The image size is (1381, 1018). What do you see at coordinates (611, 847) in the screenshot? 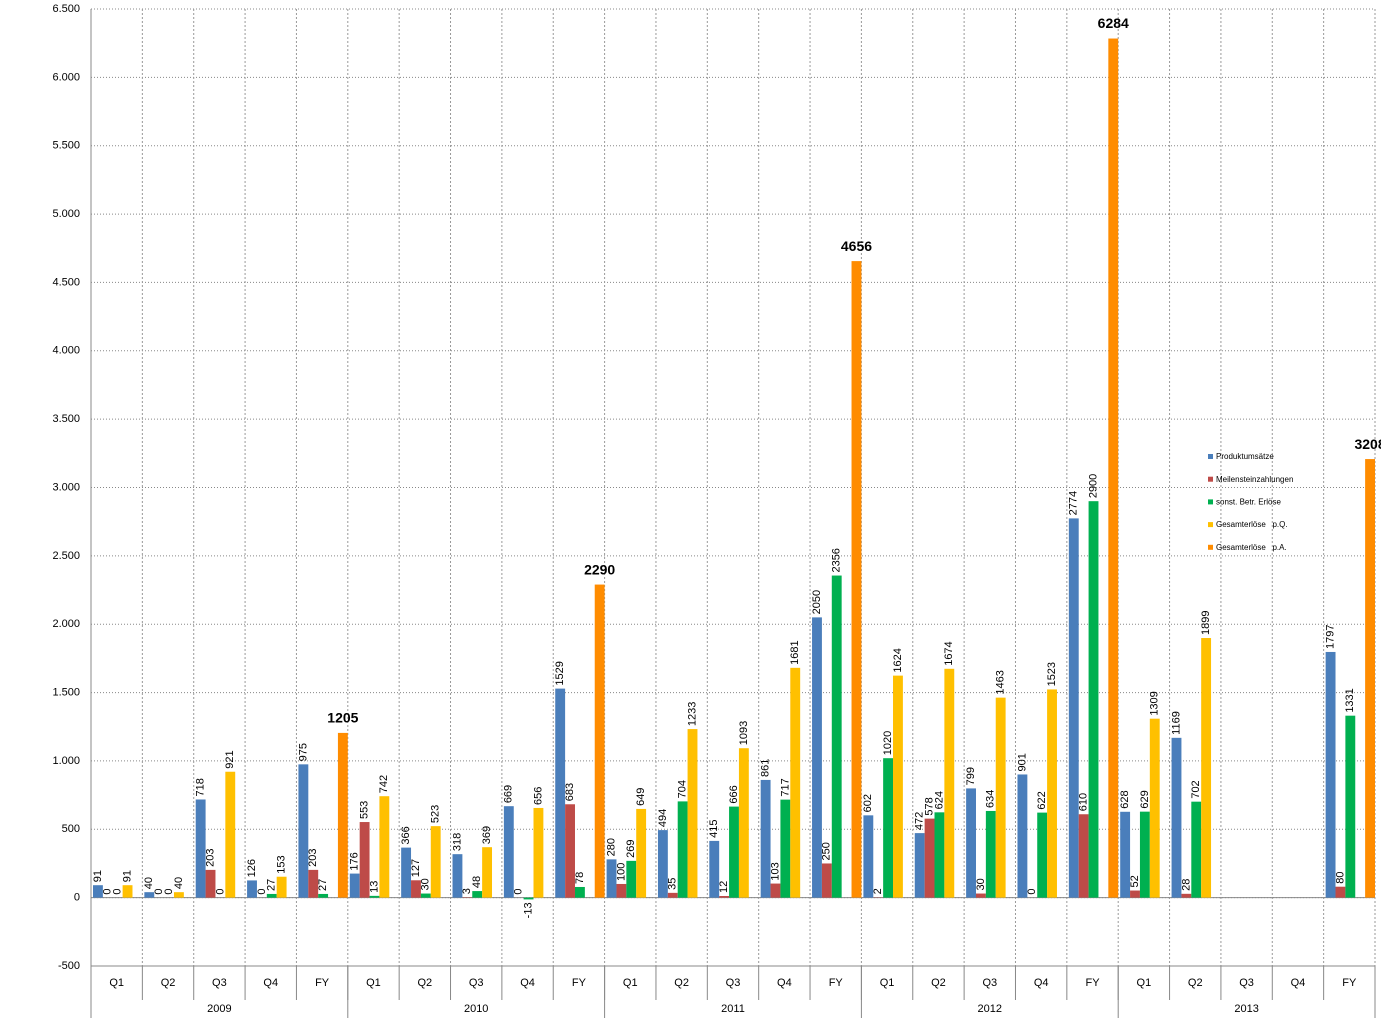
I see `value-label: 280` at bounding box center [611, 847].